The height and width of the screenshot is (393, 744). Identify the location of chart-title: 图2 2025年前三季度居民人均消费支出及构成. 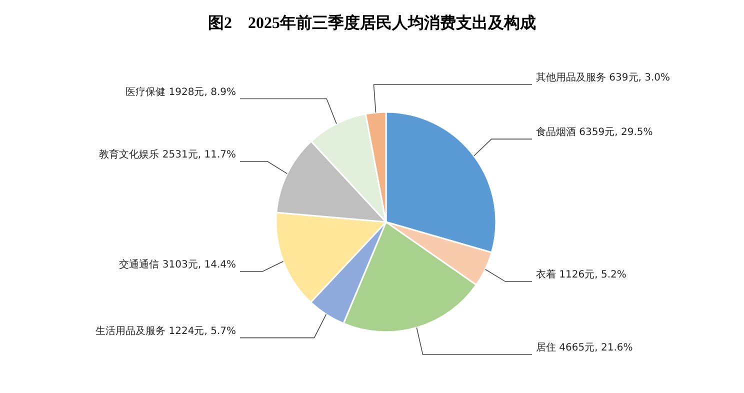
(372, 22).